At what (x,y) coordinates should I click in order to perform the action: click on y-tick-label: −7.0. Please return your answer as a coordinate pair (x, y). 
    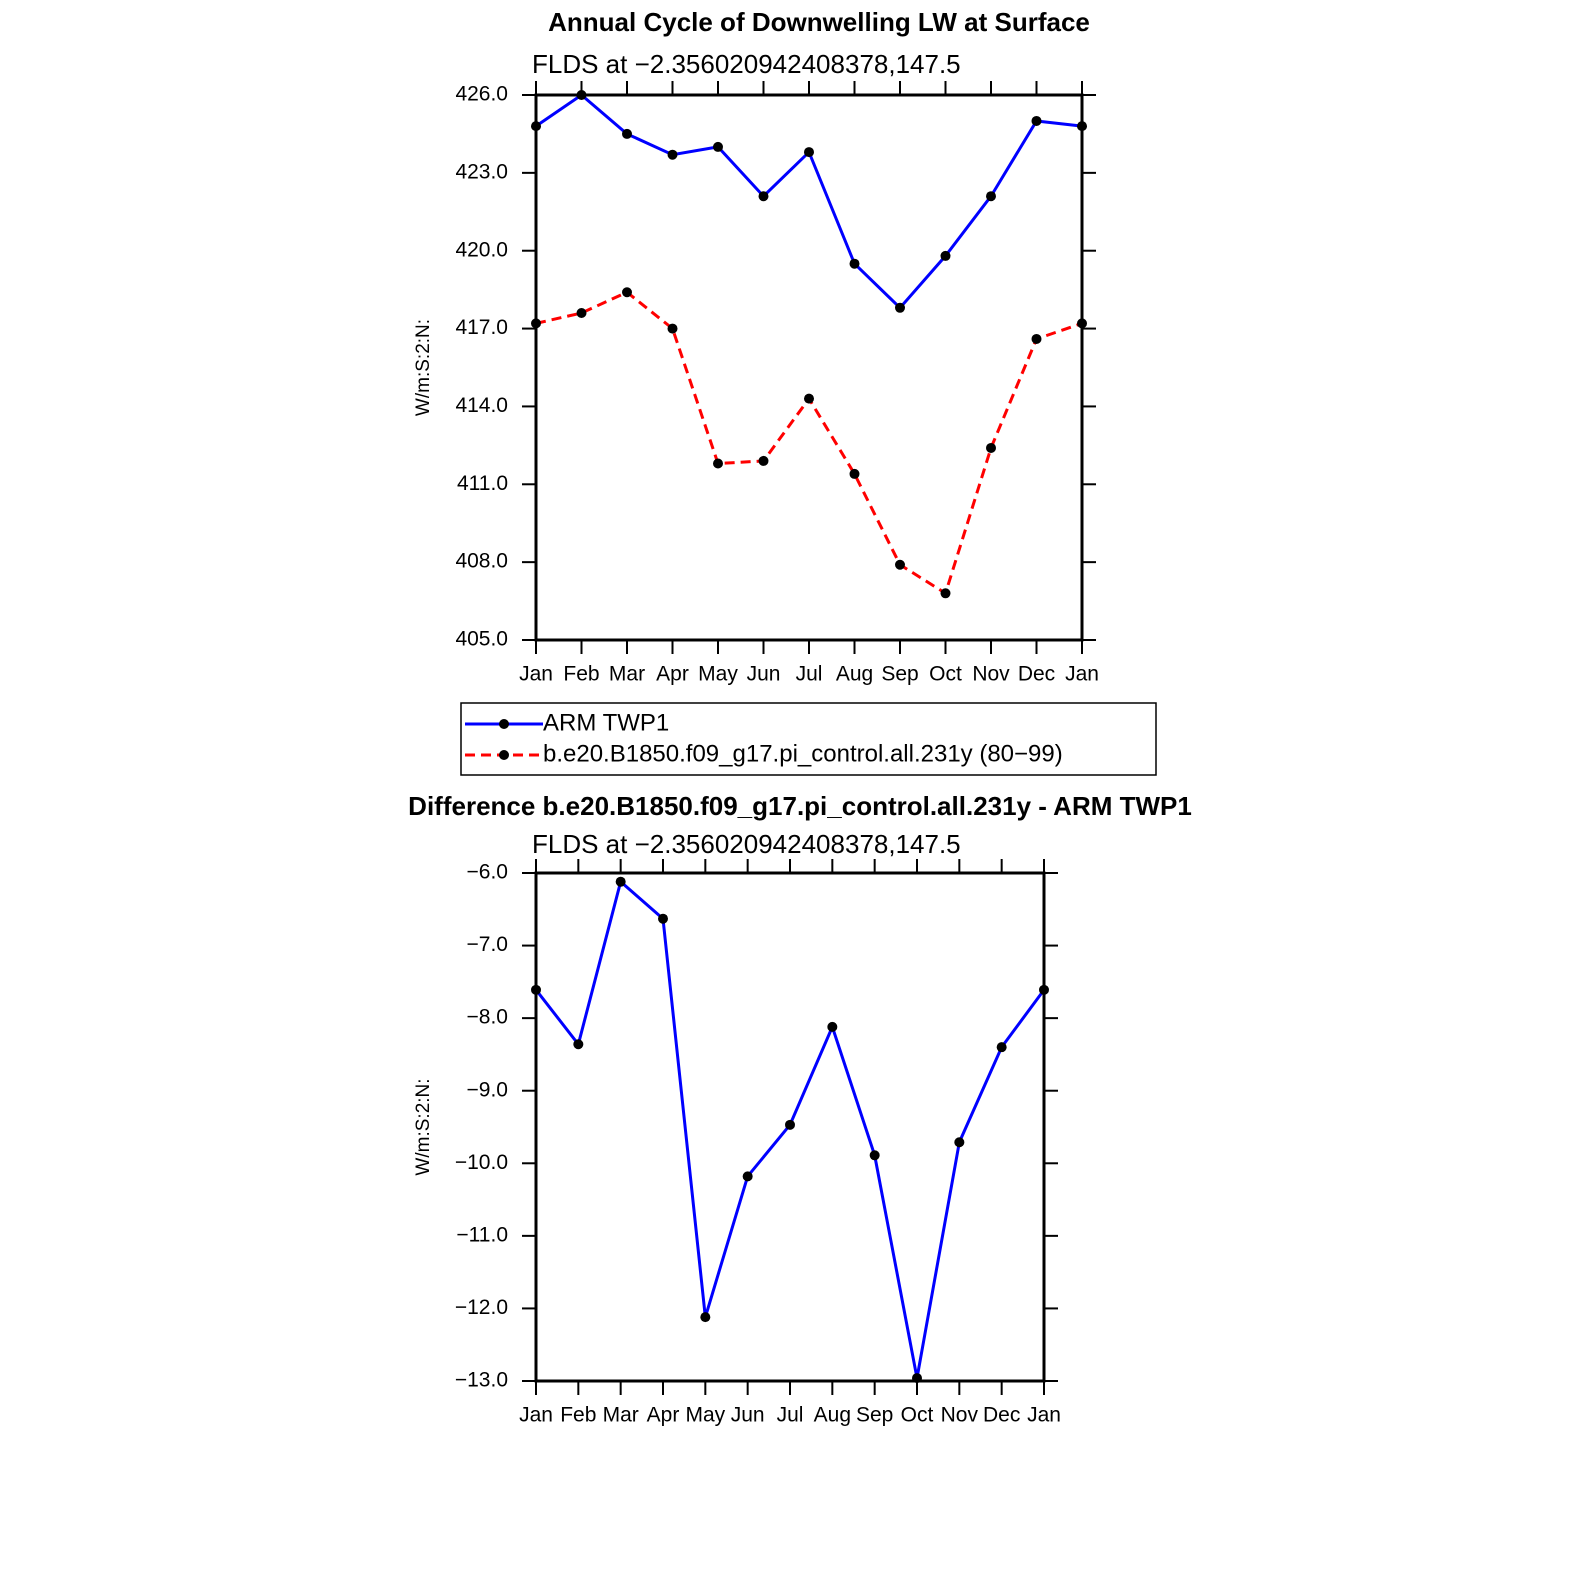
    Looking at the image, I should click on (487, 944).